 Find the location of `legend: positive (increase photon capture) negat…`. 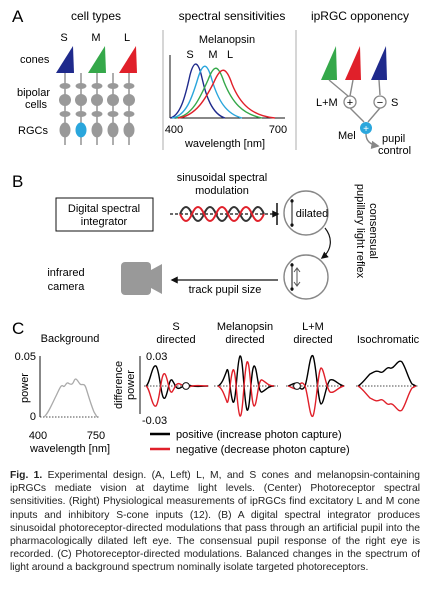

legend: positive (increase photon capture) negat… is located at coordinates (250, 442).